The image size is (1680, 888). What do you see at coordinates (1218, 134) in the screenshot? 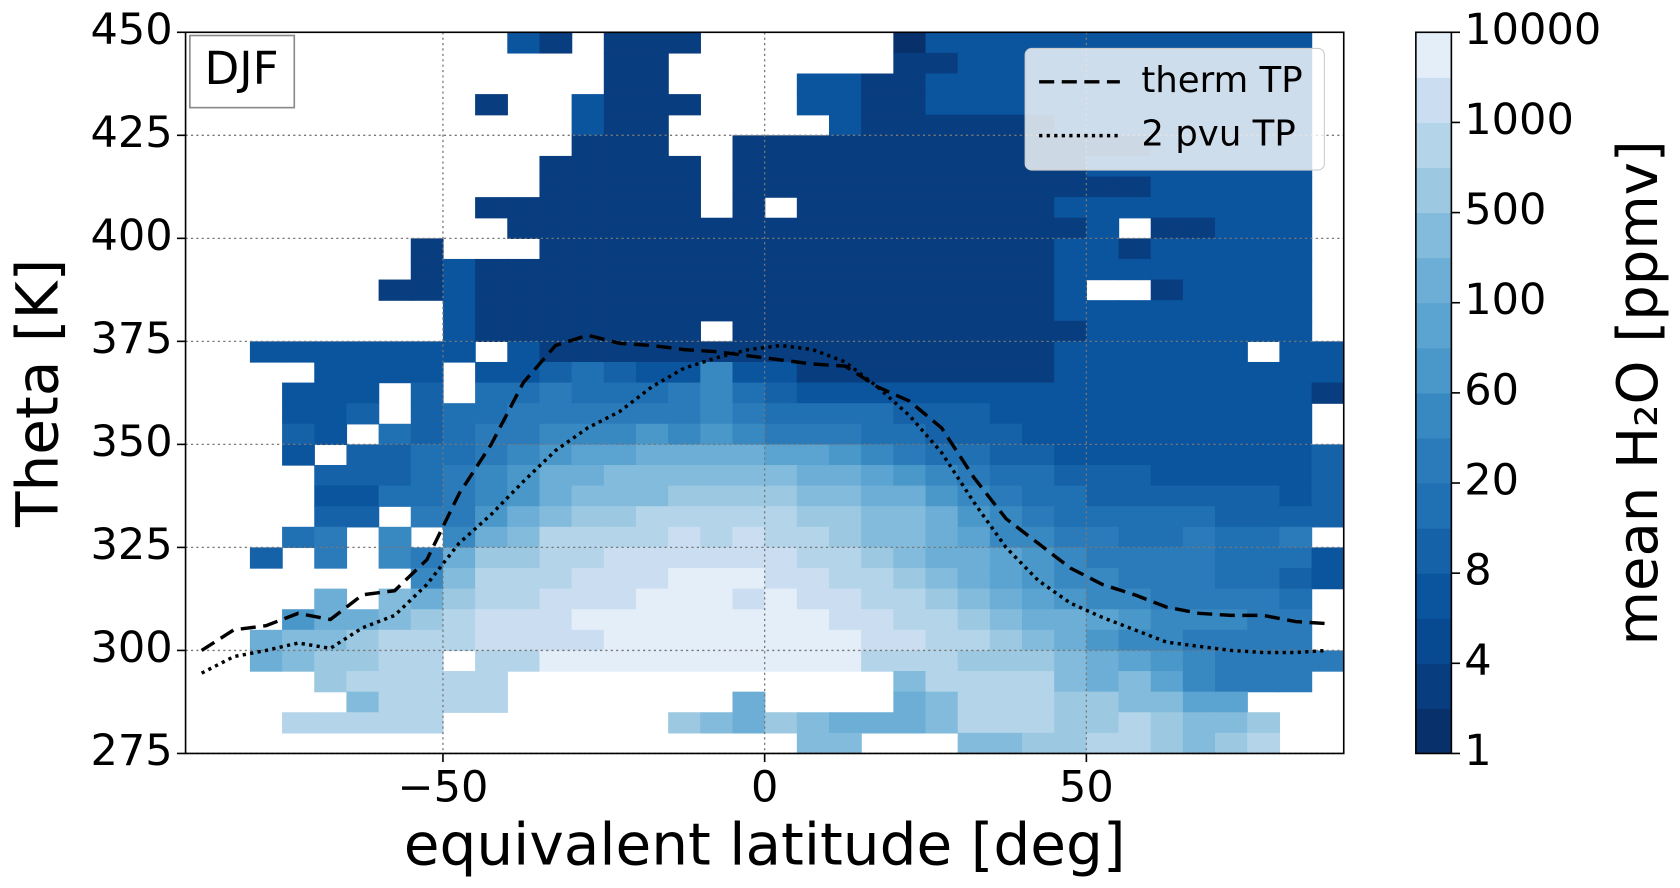
I see `legend-label: 2 pvu TP` at bounding box center [1218, 134].